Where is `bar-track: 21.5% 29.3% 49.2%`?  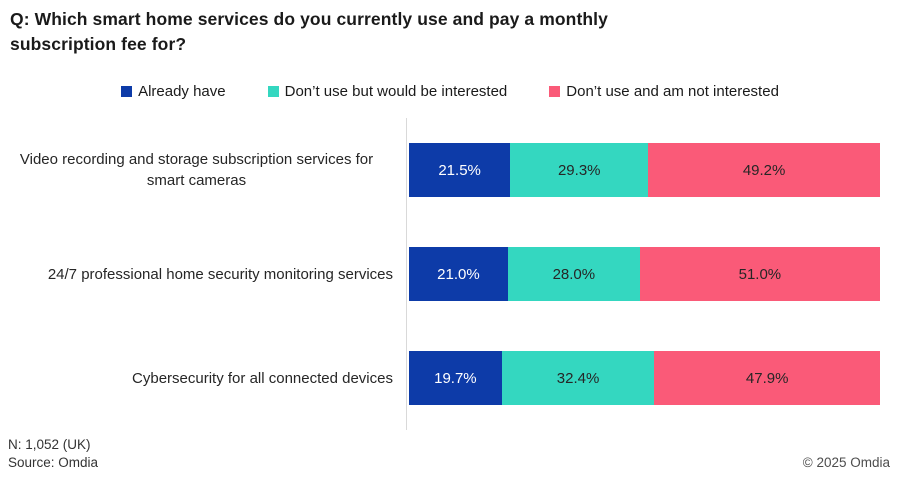
bar-track: 21.5% 29.3% 49.2% is located at coordinates (644, 170).